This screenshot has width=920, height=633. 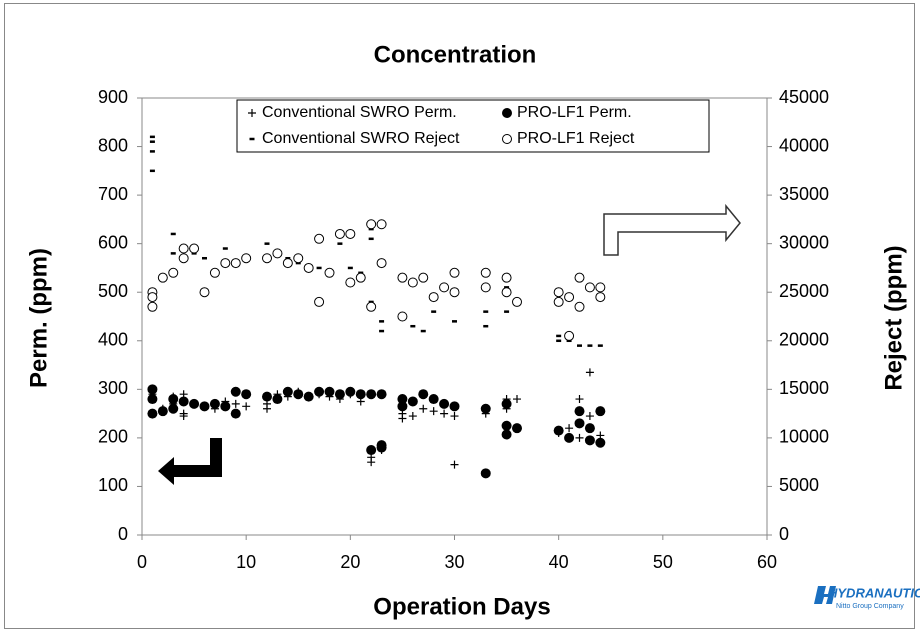 I want to click on y2-tick-label: 15000, so click(x=804, y=388).